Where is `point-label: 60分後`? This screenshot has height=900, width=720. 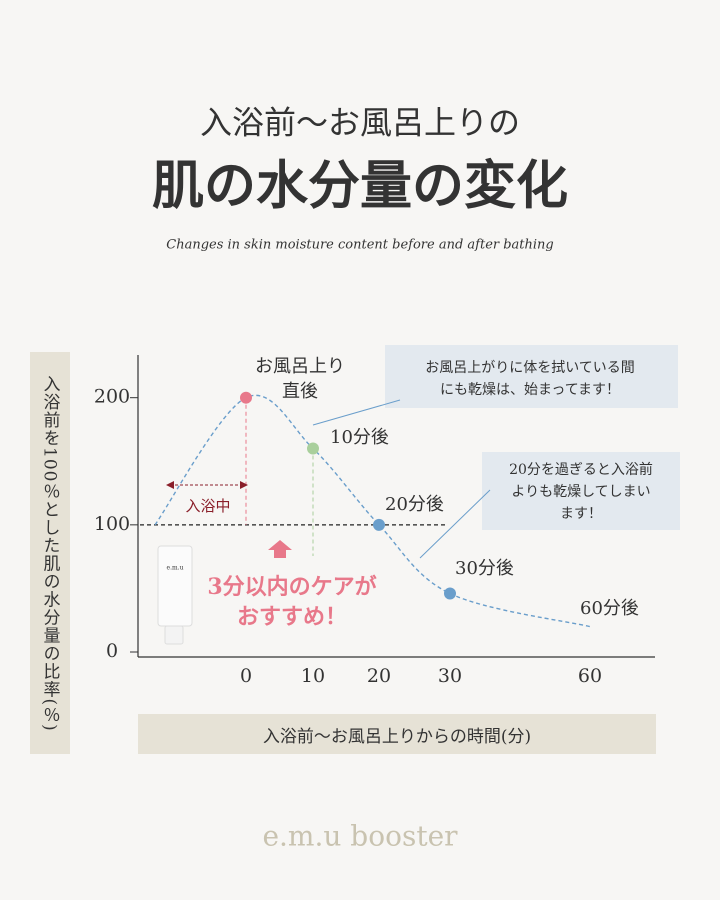
point-label: 60分後 is located at coordinates (609, 608).